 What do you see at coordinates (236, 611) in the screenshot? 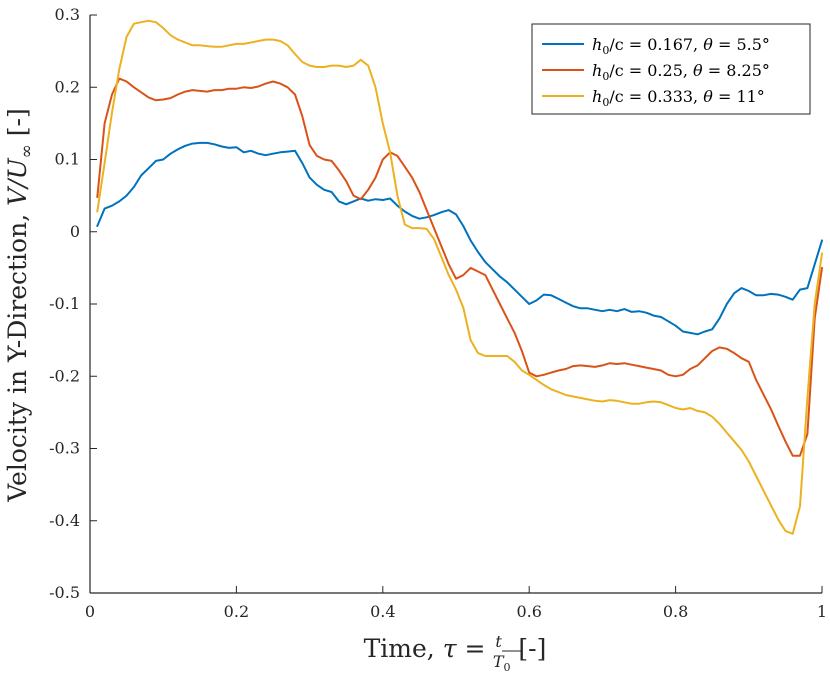
I see `x-tick-label: 0.2` at bounding box center [236, 611].